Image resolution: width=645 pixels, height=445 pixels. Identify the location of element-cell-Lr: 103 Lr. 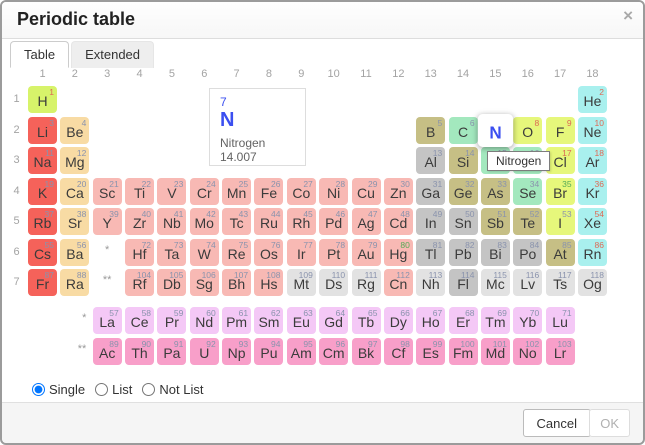
(560, 351).